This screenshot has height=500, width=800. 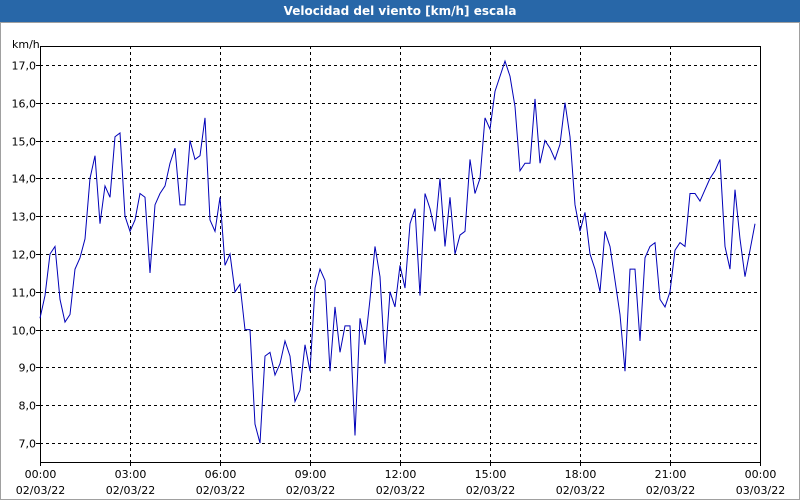 What do you see at coordinates (24, 104) in the screenshot?
I see `y-tick-label: 16,0` at bounding box center [24, 104].